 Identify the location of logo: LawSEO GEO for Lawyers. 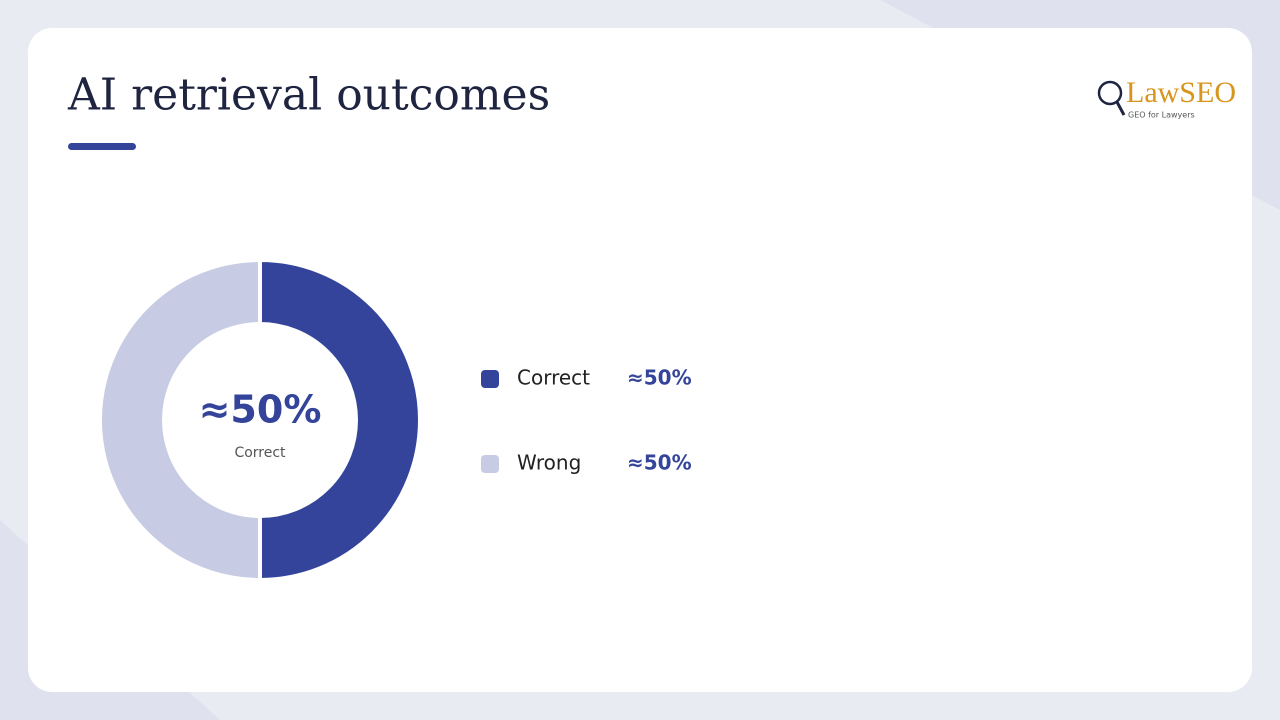
(1166, 98).